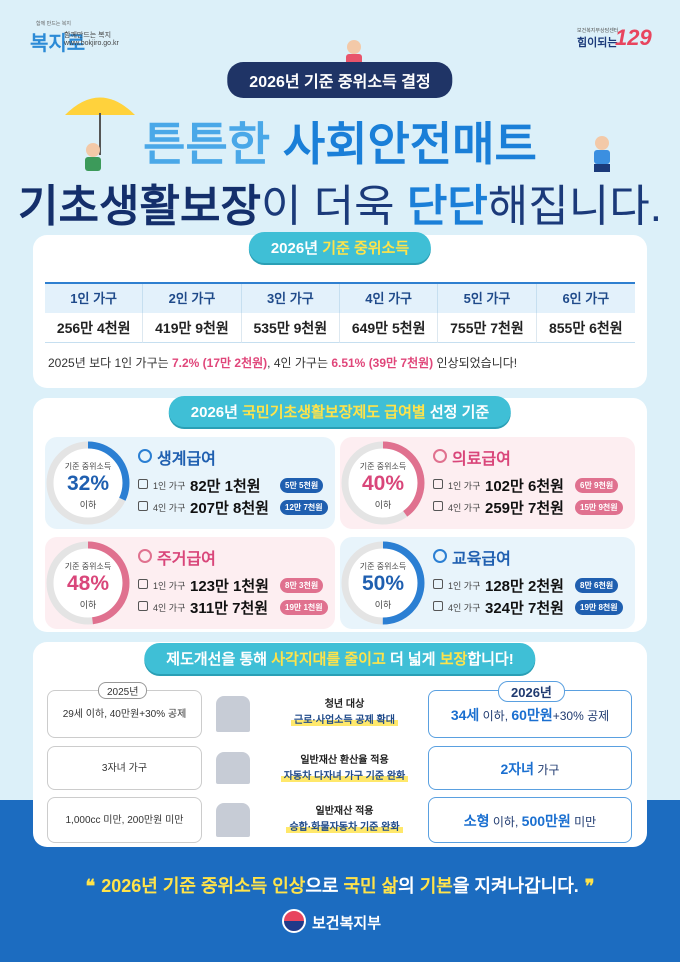  What do you see at coordinates (220, 363) in the screenshot?
I see `text-segment: 7.2% (17만 2천원)` at bounding box center [220, 363].